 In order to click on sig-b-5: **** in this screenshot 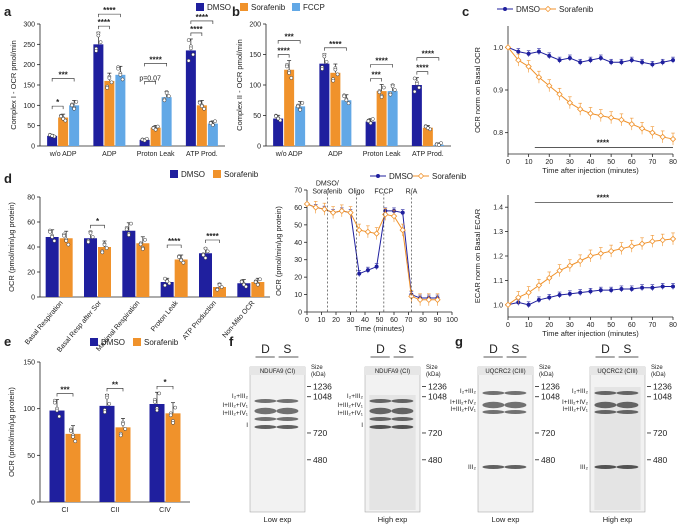, I will do `click(381, 61)`.